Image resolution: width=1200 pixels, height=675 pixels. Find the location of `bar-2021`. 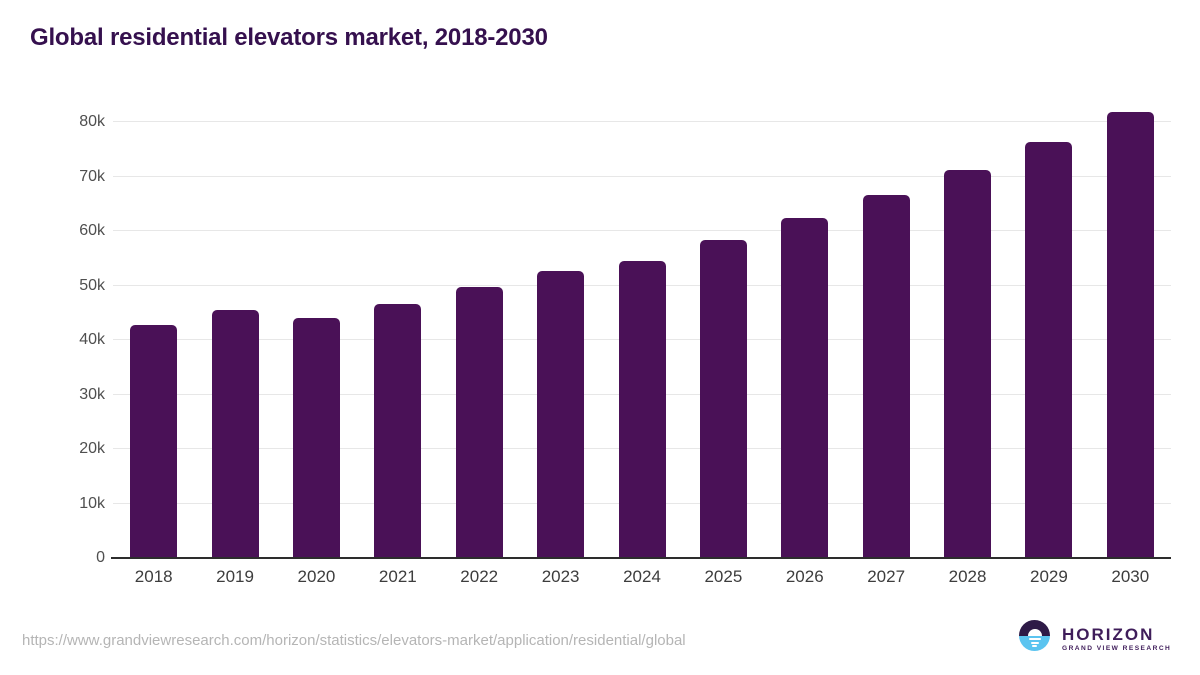

bar-2021 is located at coordinates (398, 430).